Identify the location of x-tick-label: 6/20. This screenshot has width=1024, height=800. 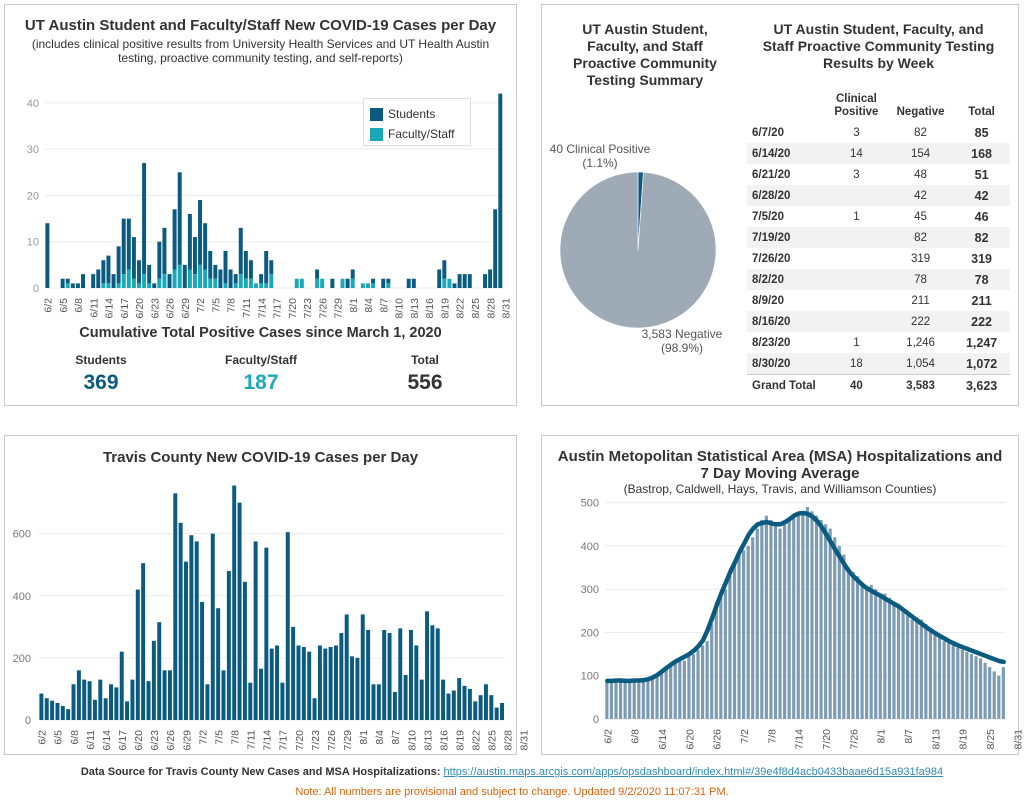
(140, 308).